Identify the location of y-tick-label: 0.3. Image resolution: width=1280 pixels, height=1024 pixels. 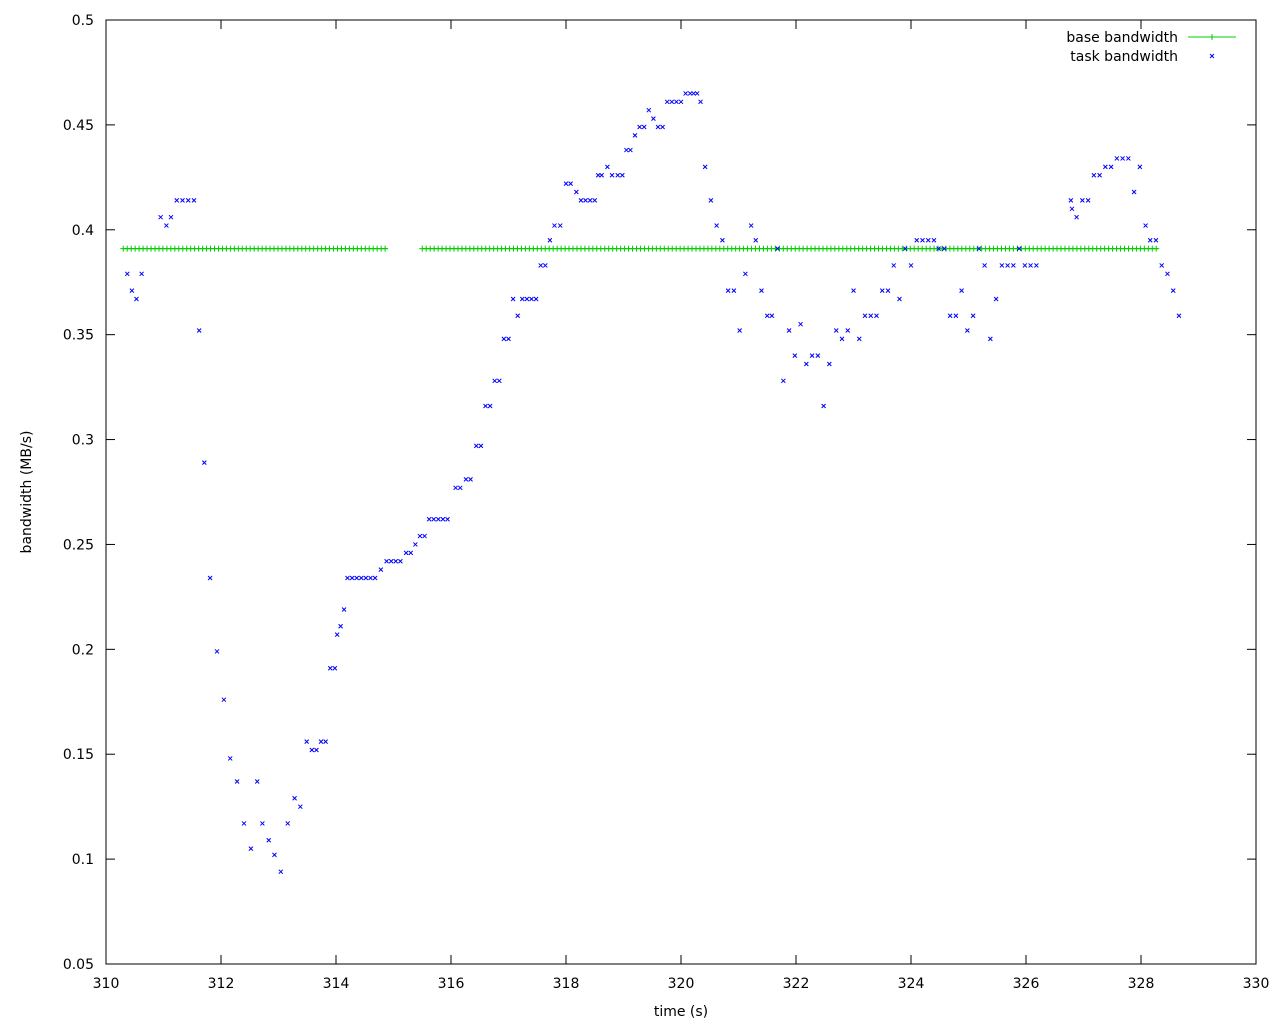
(83, 441).